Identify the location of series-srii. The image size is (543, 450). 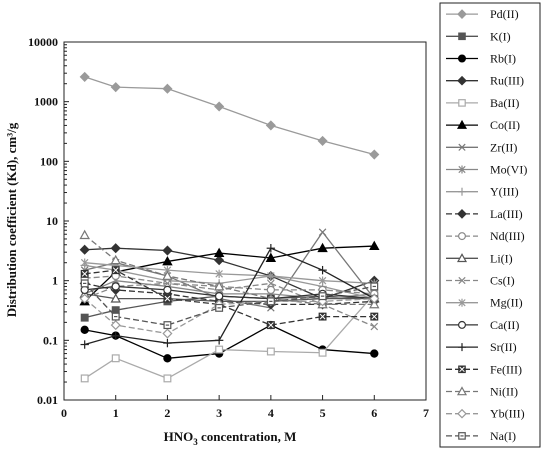
(229, 296).